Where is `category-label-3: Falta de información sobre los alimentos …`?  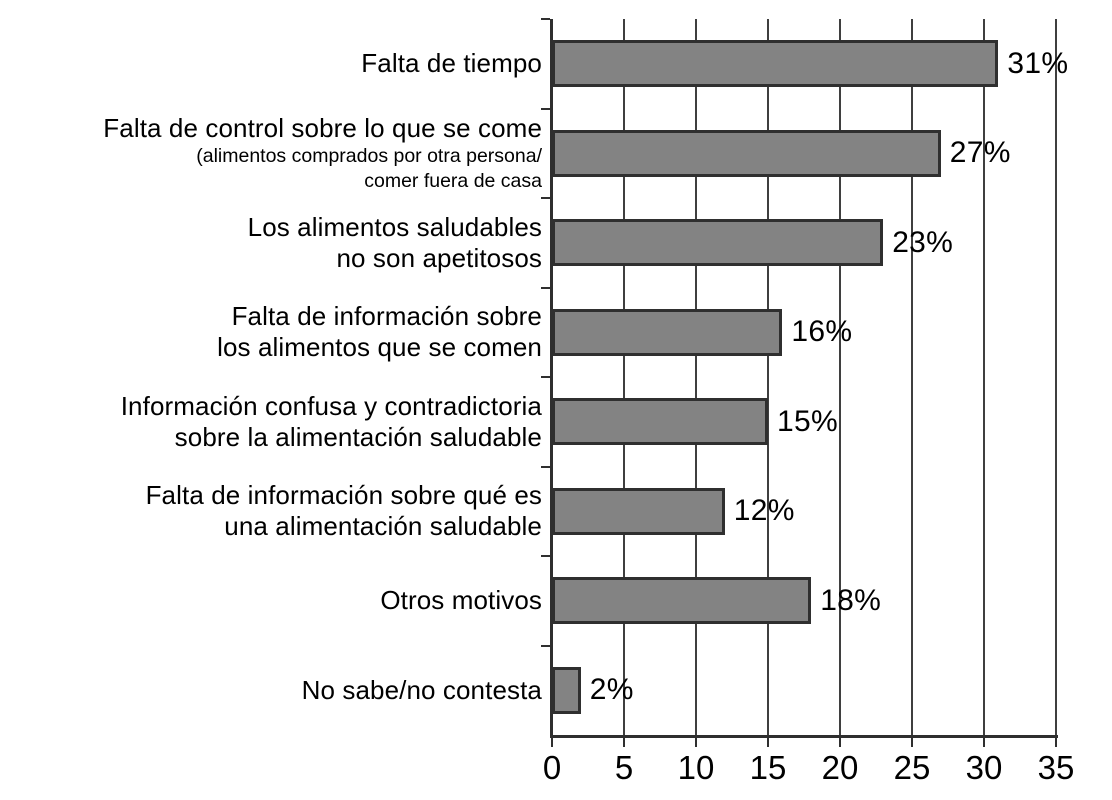
category-label-3: Falta de información sobre los alimentos … is located at coordinates (271, 333).